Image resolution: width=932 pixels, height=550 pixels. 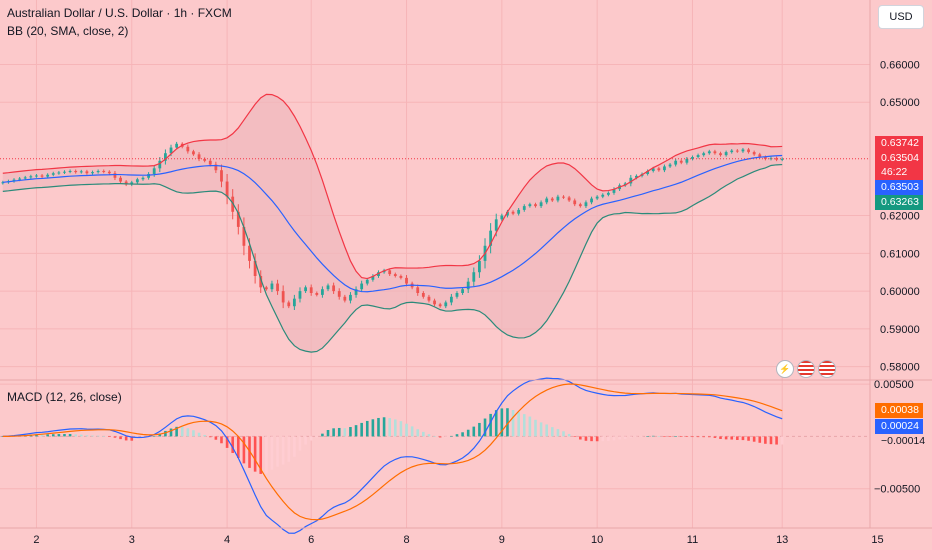 What do you see at coordinates (899, 187) in the screenshot?
I see `basis-tag: 0.63503` at bounding box center [899, 187].